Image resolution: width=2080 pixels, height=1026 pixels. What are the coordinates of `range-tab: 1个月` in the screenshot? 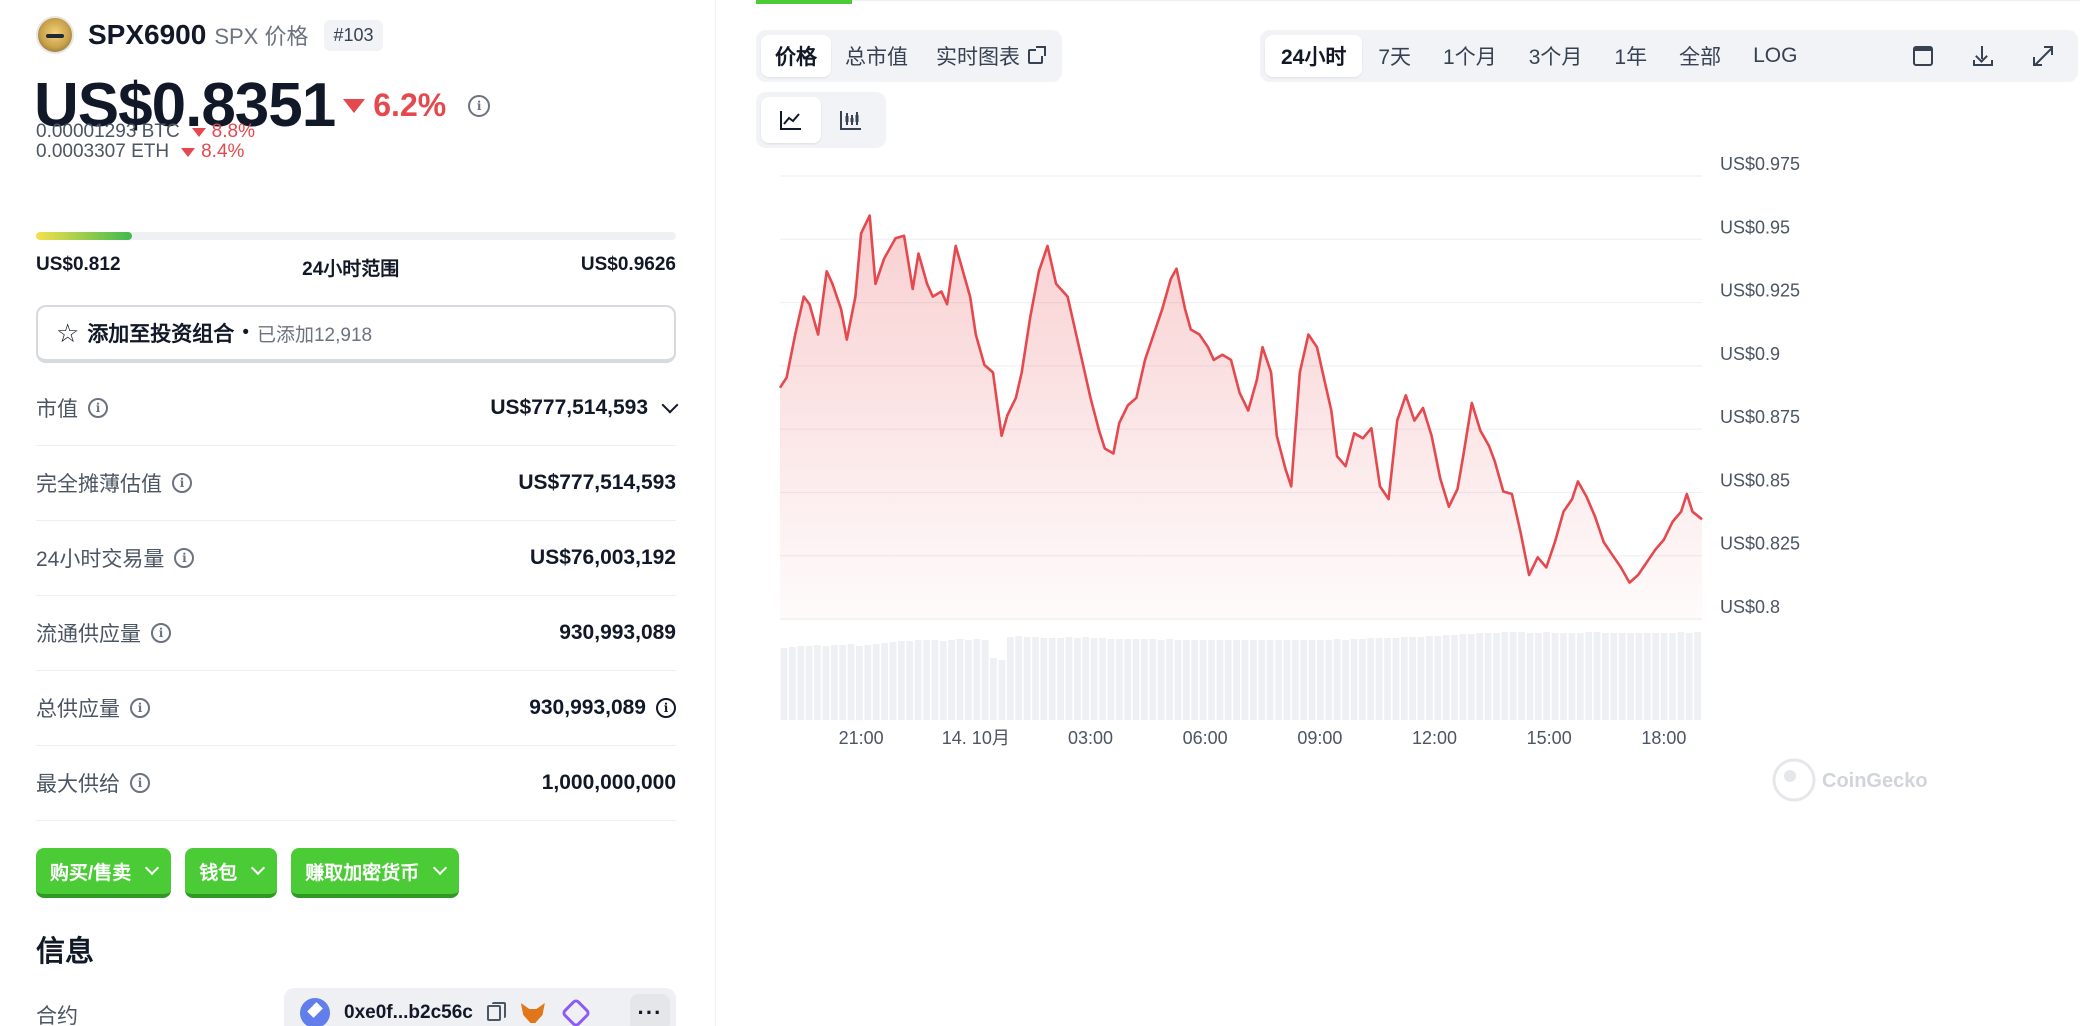 It's located at (1470, 56).